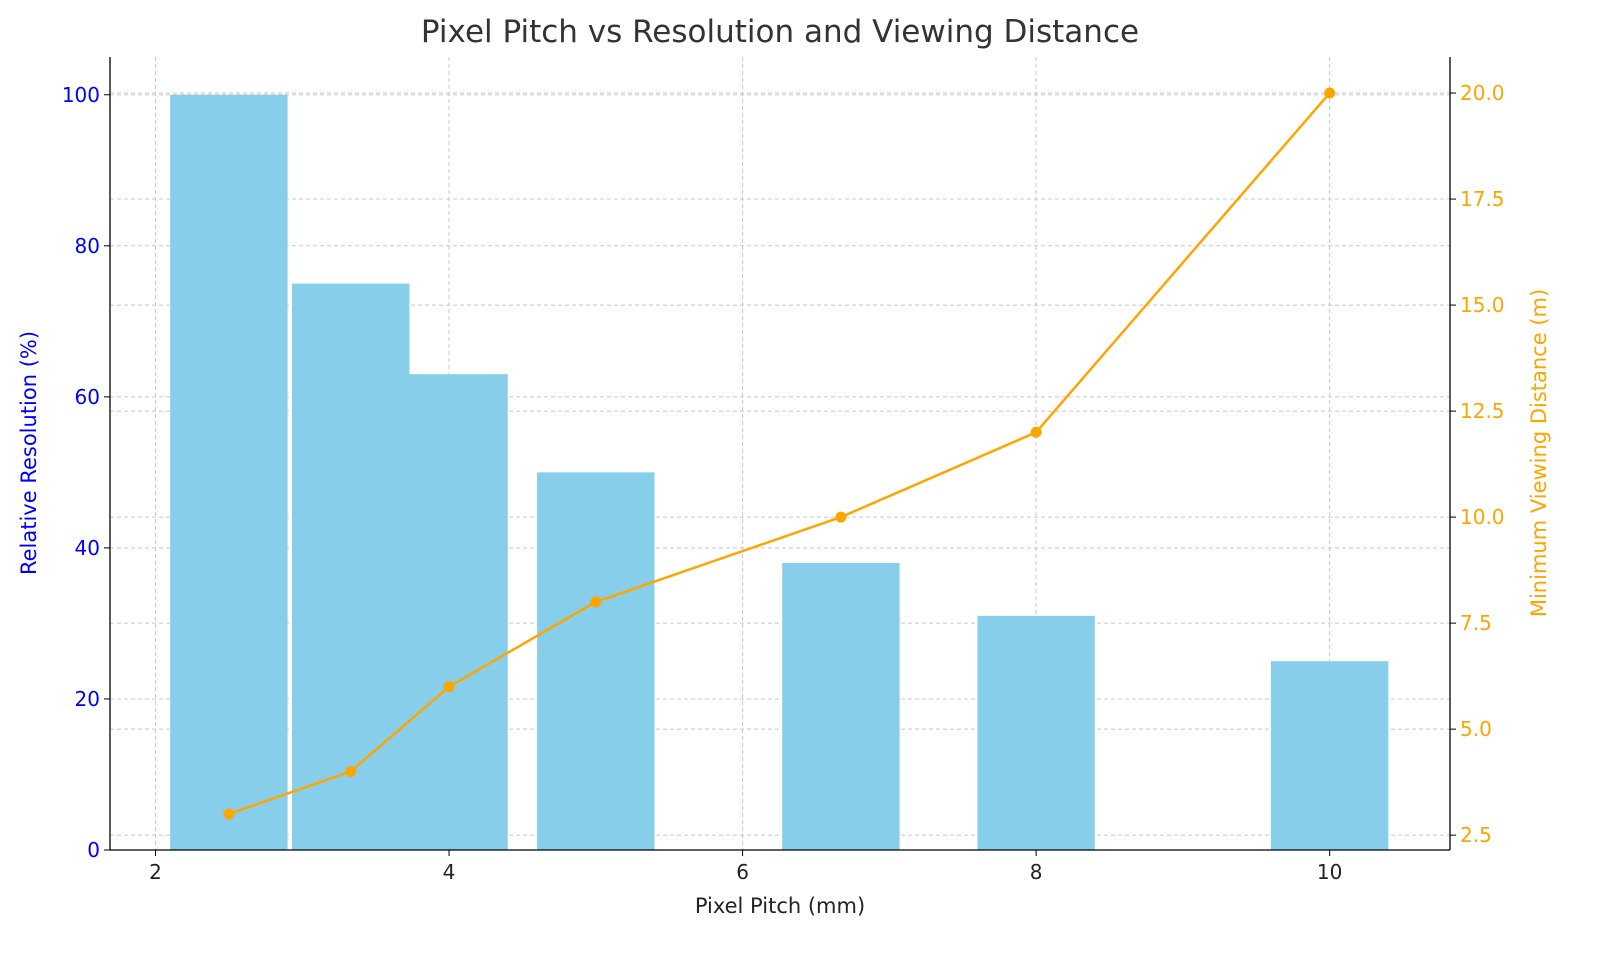  Describe the element at coordinates (1476, 623) in the screenshot. I see `y-right-tick-label: 7.5` at that location.